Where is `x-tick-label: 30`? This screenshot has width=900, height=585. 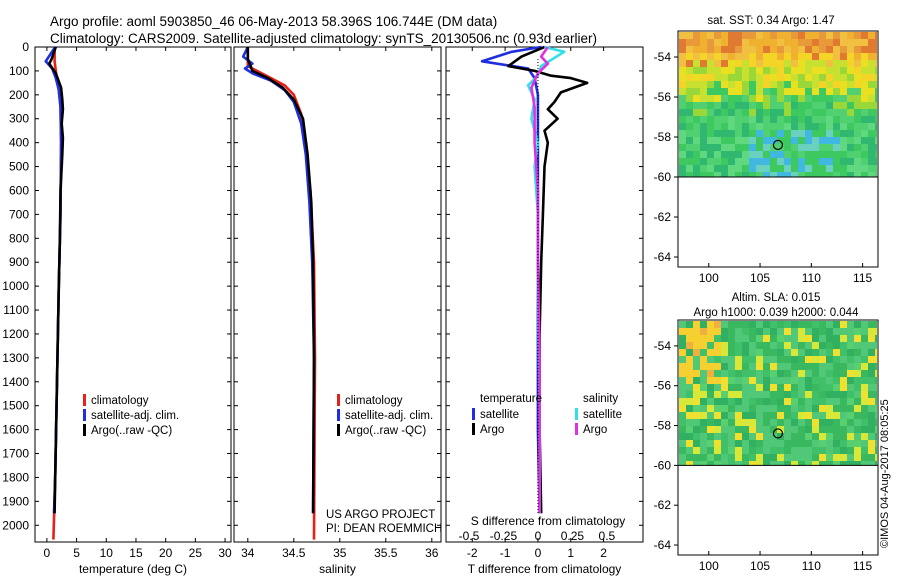
x-tick-label: 30 is located at coordinates (225, 553).